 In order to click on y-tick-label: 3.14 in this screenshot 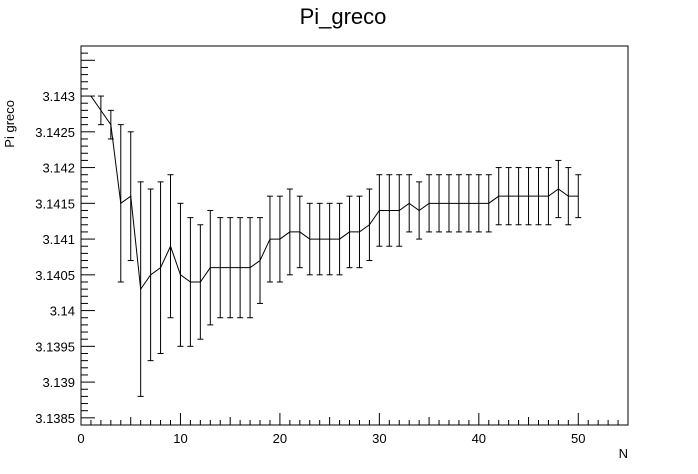, I will do `click(62, 311)`.